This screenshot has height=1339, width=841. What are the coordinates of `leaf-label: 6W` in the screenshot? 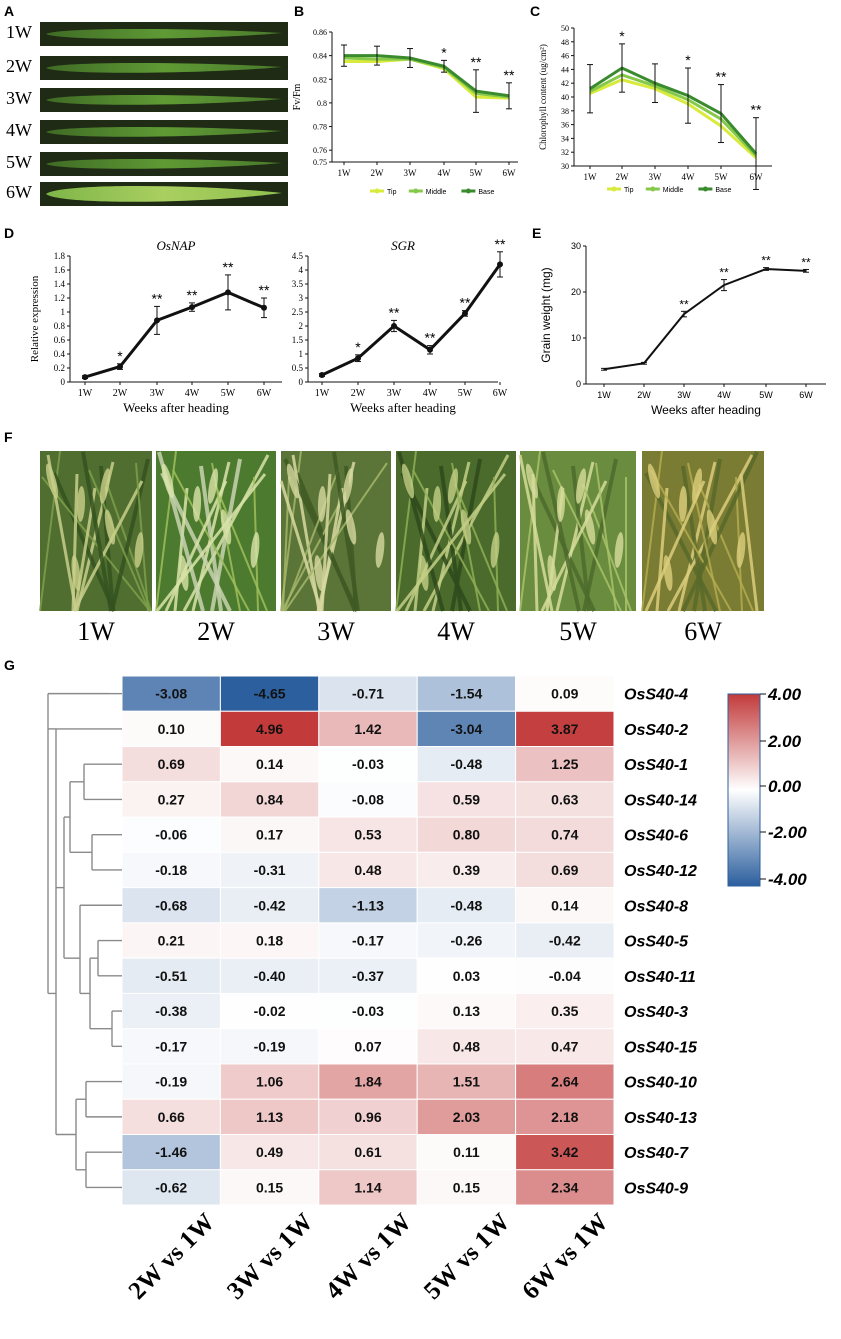 It's located at (19, 192).